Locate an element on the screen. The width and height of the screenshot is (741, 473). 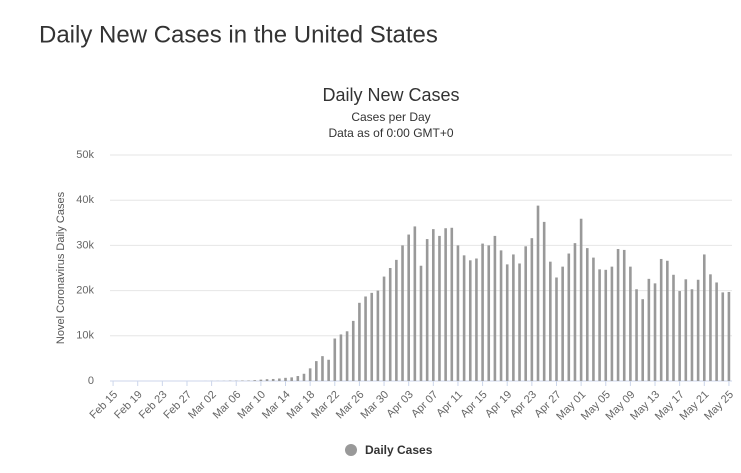
y-tick-label: 30k is located at coordinates (85, 245).